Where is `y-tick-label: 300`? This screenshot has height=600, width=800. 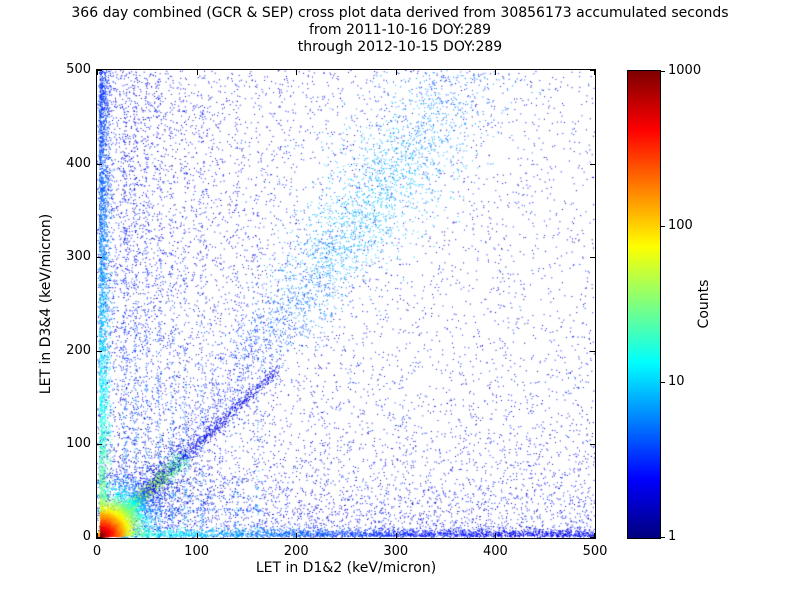 y-tick-label: 300 is located at coordinates (78, 257).